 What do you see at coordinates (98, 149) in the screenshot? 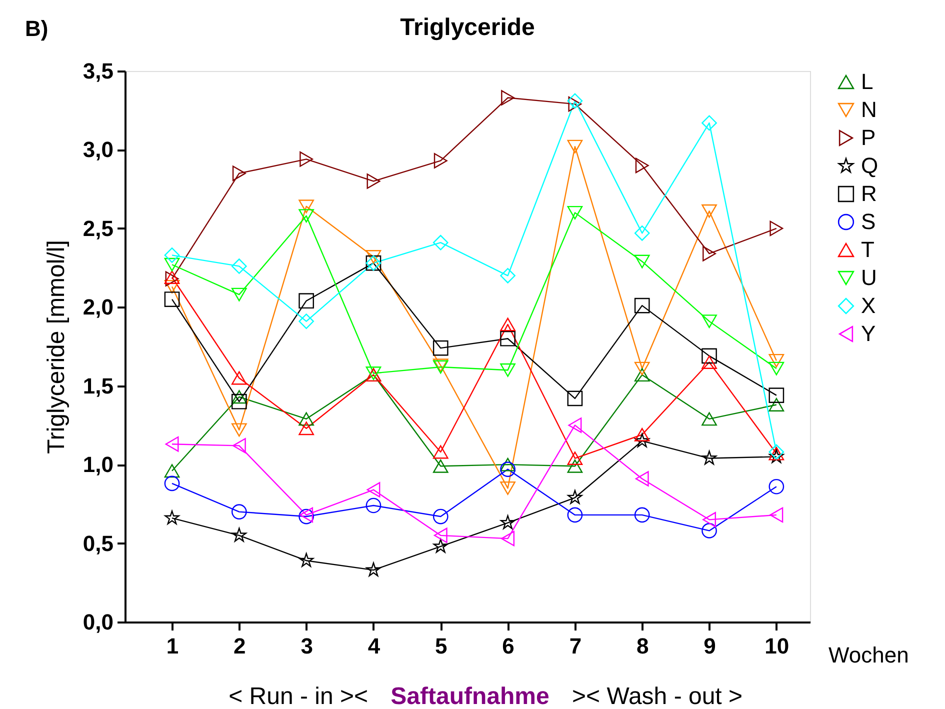
I see `y-tick-label: 3,0` at bounding box center [98, 149].